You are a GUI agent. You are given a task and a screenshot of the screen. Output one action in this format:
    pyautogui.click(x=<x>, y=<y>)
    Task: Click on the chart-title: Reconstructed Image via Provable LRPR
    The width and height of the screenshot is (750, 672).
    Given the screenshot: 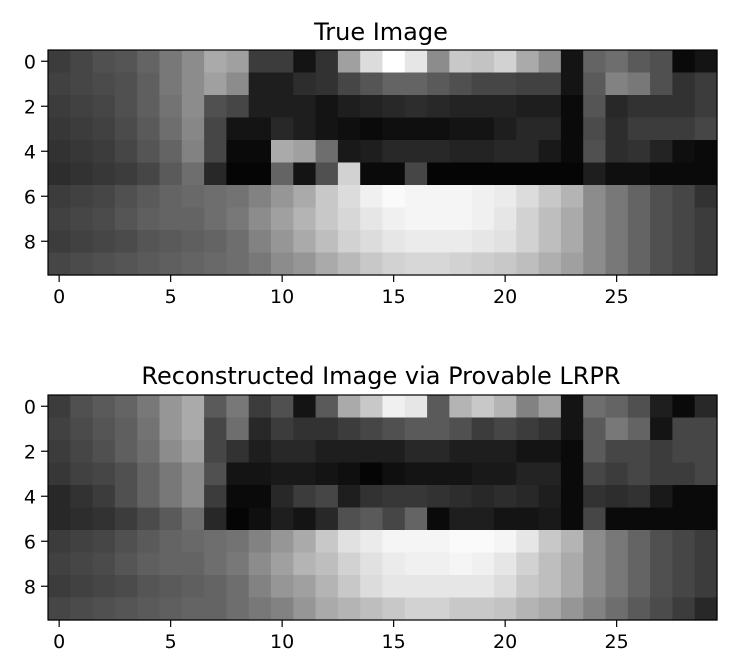 What is the action you would take?
    pyautogui.click(x=380, y=376)
    